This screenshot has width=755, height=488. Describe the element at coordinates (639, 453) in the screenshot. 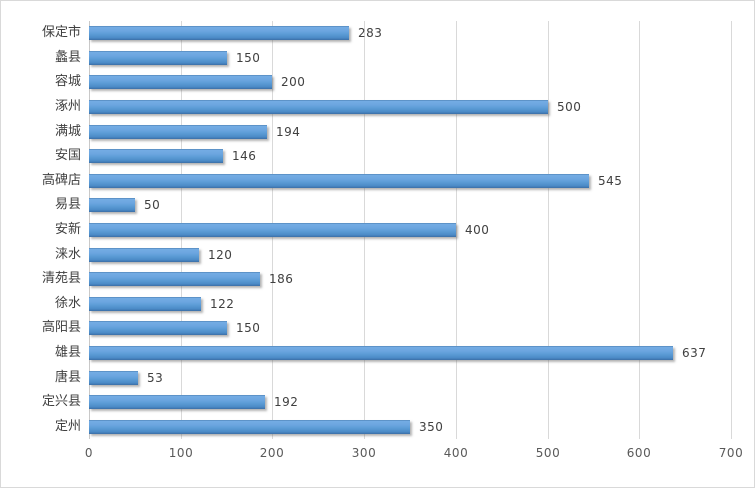

I see `x-axis-tick-label: 600` at that location.